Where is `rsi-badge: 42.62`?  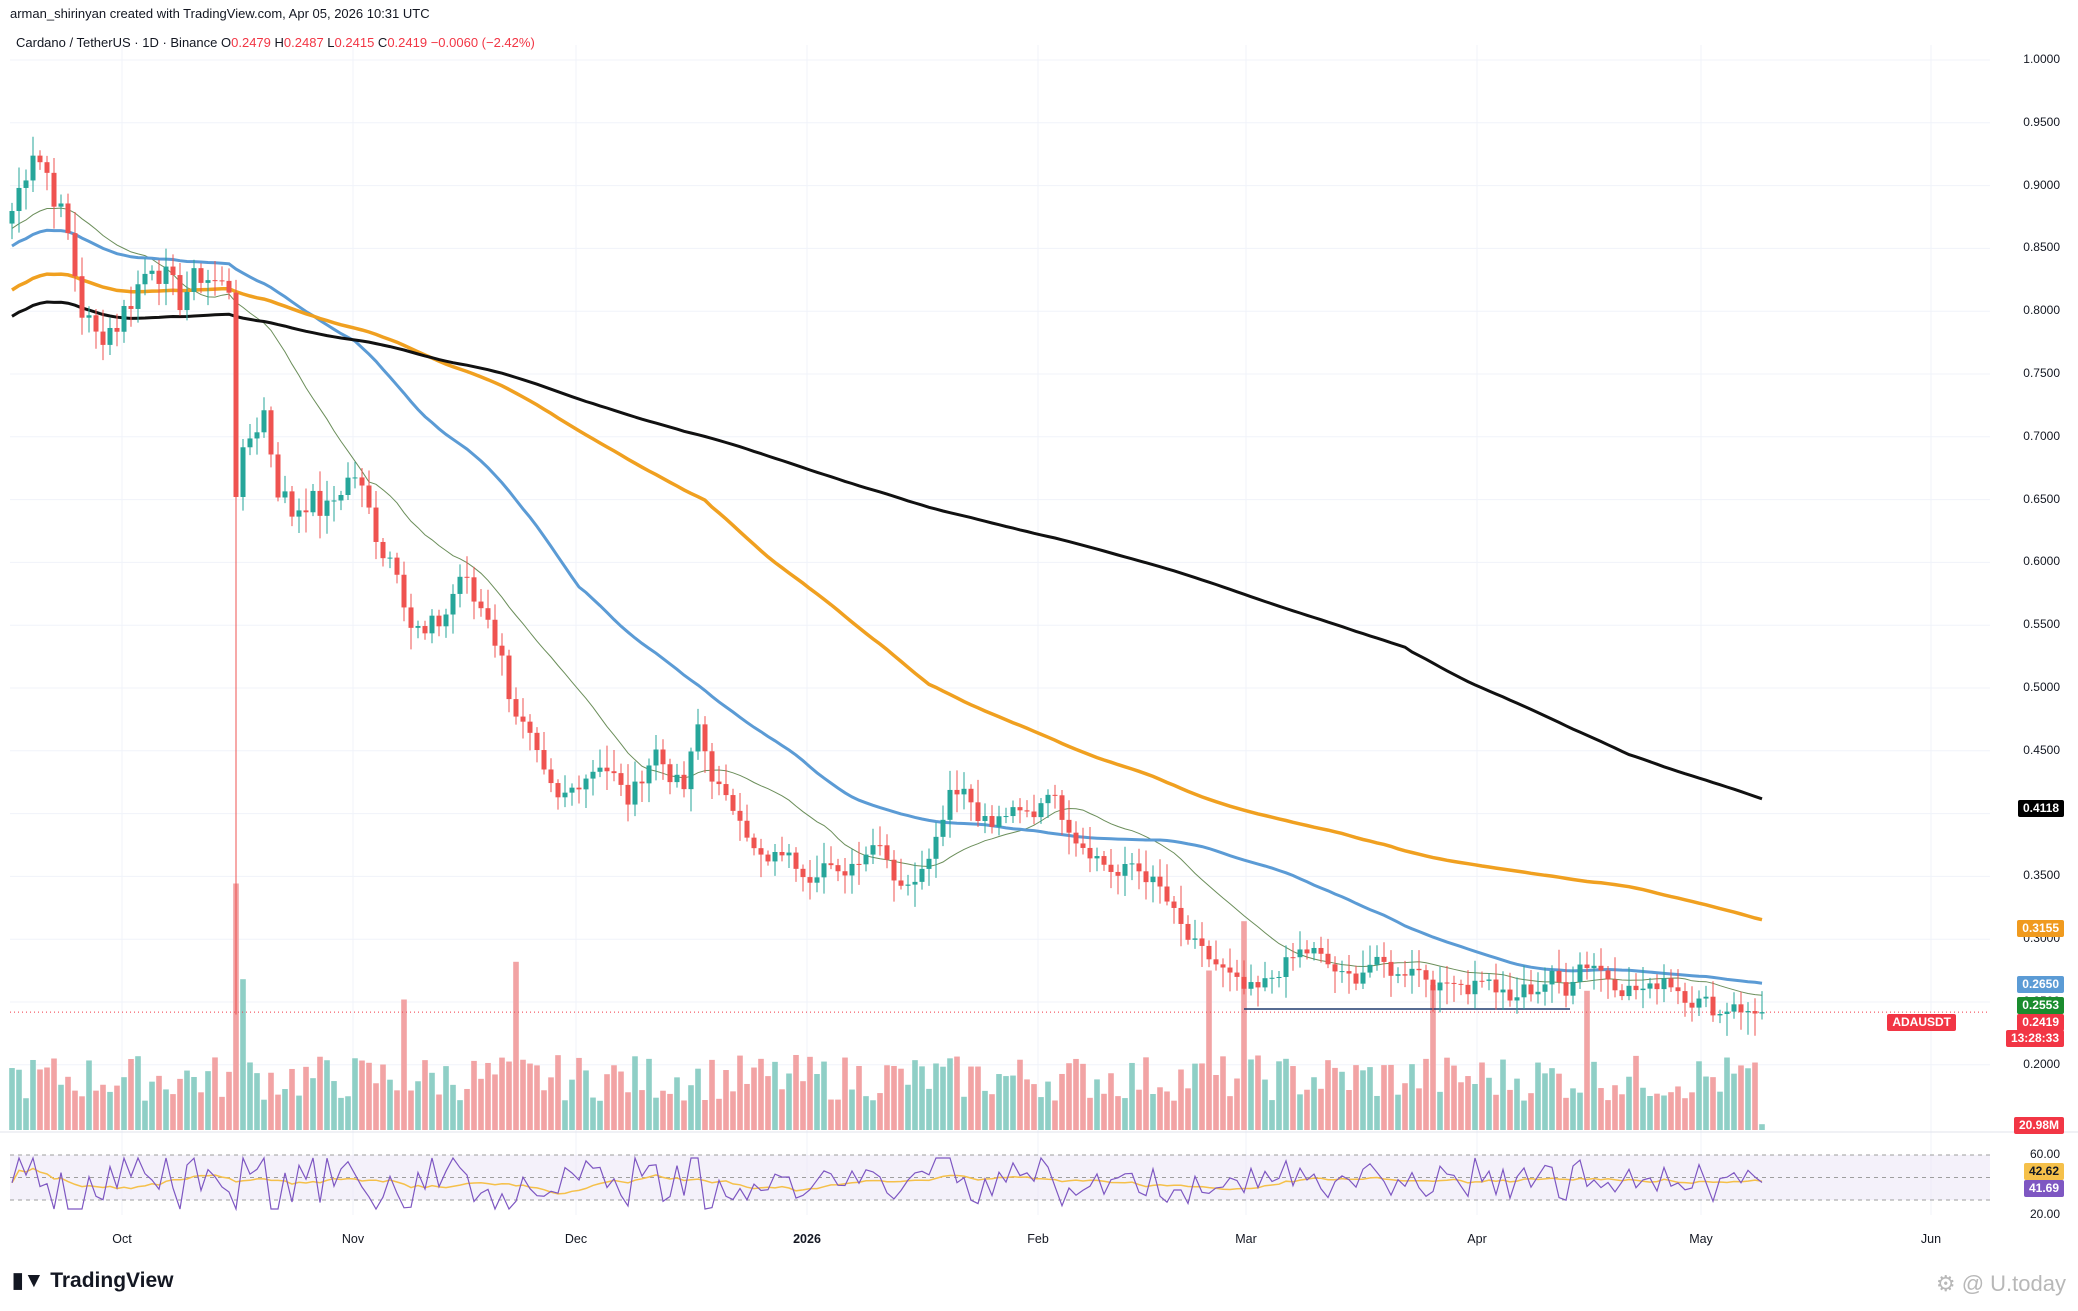 rsi-badge: 42.62 is located at coordinates (2043, 1171).